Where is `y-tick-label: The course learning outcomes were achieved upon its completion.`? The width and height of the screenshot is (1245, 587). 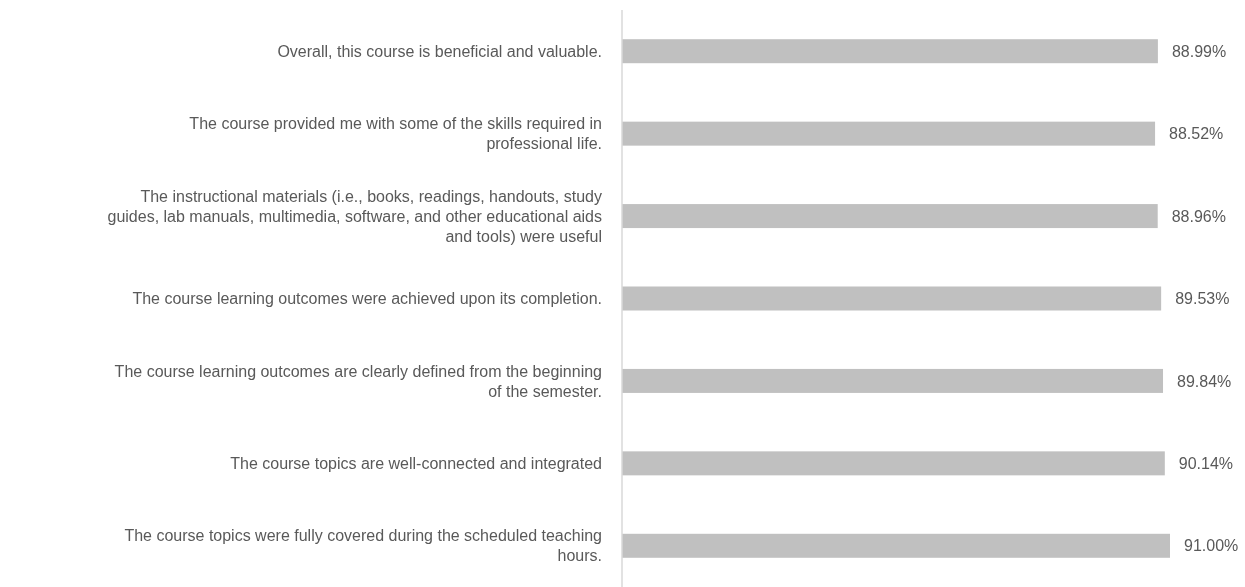
y-tick-label: The course learning outcomes were achieved upon its completion. is located at coordinates (367, 299).